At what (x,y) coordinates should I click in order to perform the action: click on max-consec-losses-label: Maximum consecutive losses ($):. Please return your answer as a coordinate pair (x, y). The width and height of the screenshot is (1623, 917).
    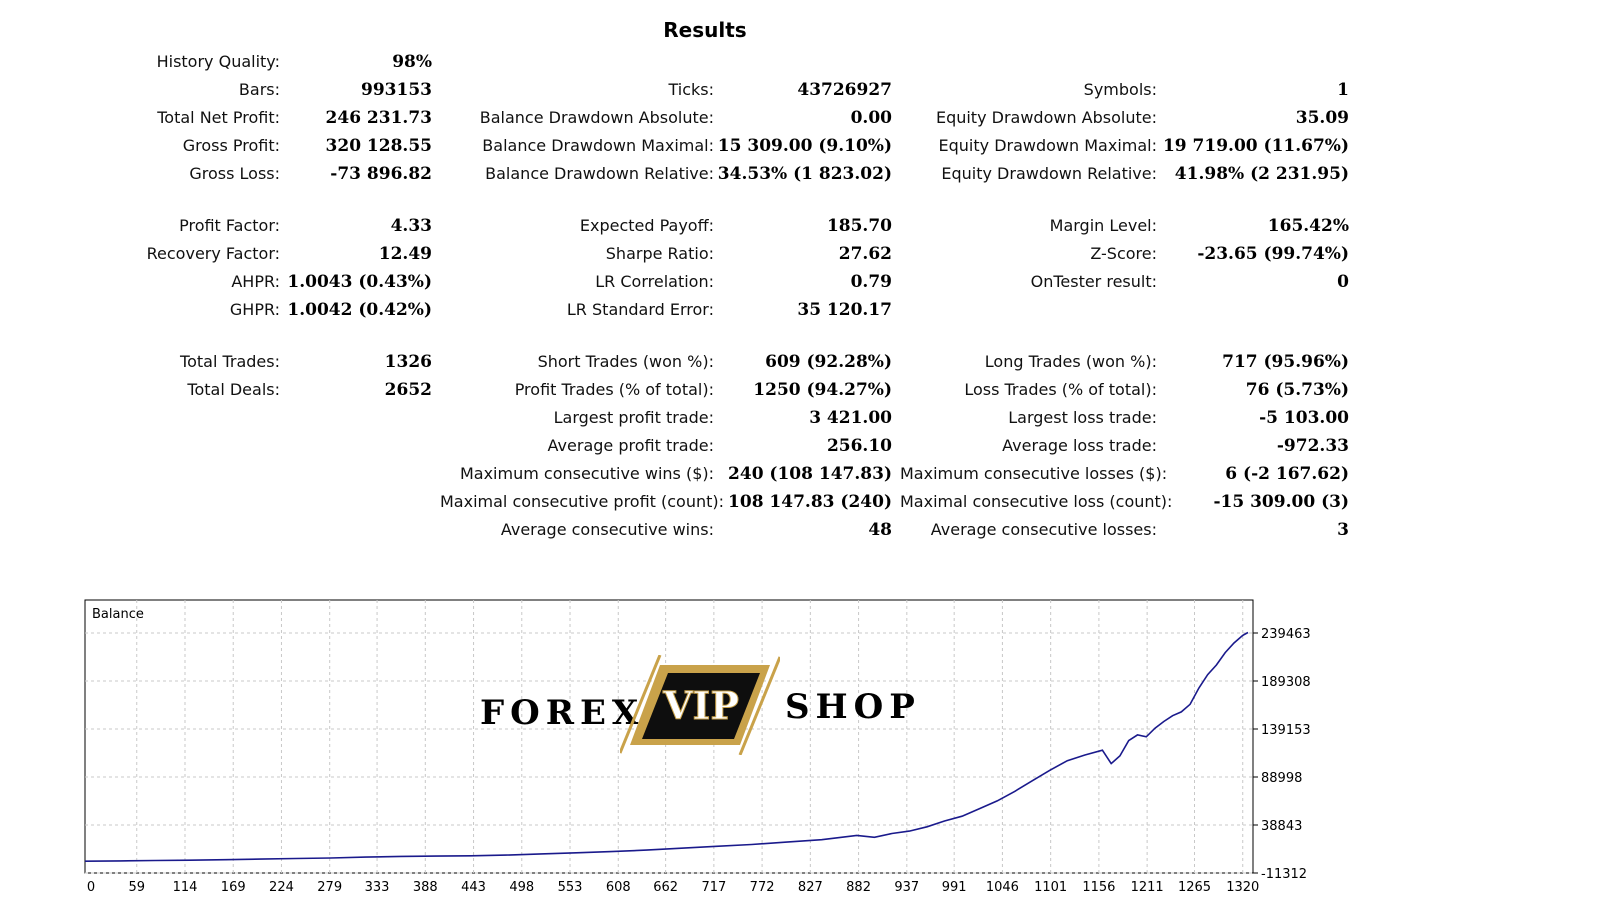
    Looking at the image, I should click on (1034, 473).